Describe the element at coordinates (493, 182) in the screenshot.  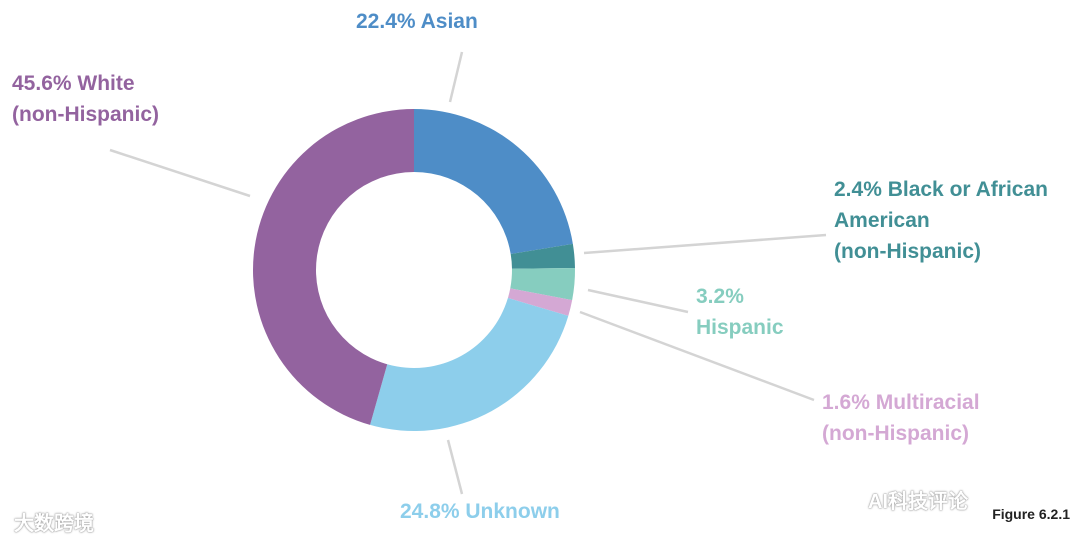
I see `donut-slice-asian` at that location.